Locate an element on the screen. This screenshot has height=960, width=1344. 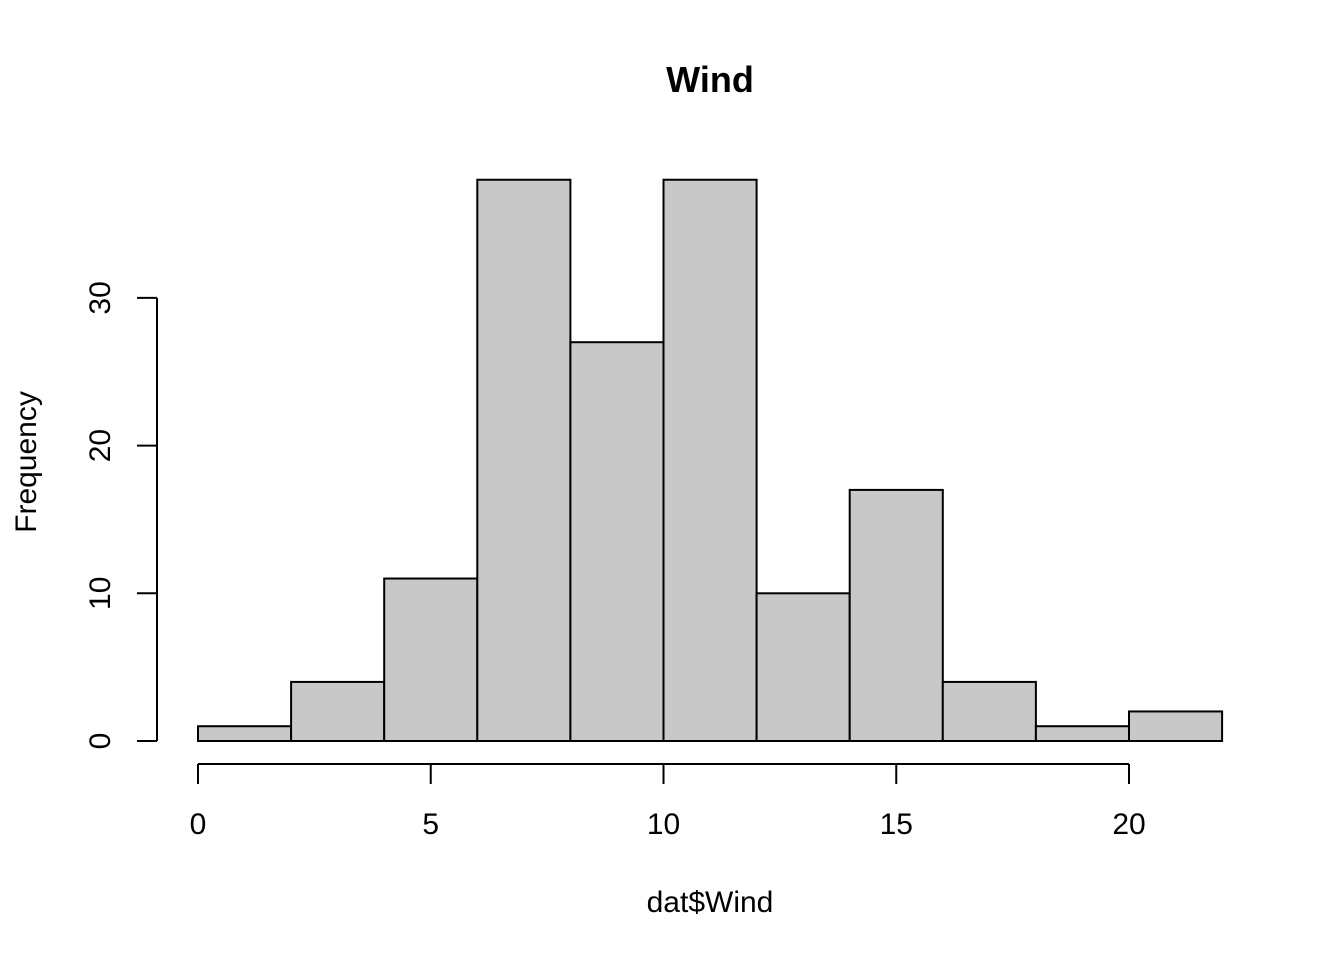
chart-title: Wind is located at coordinates (710, 79).